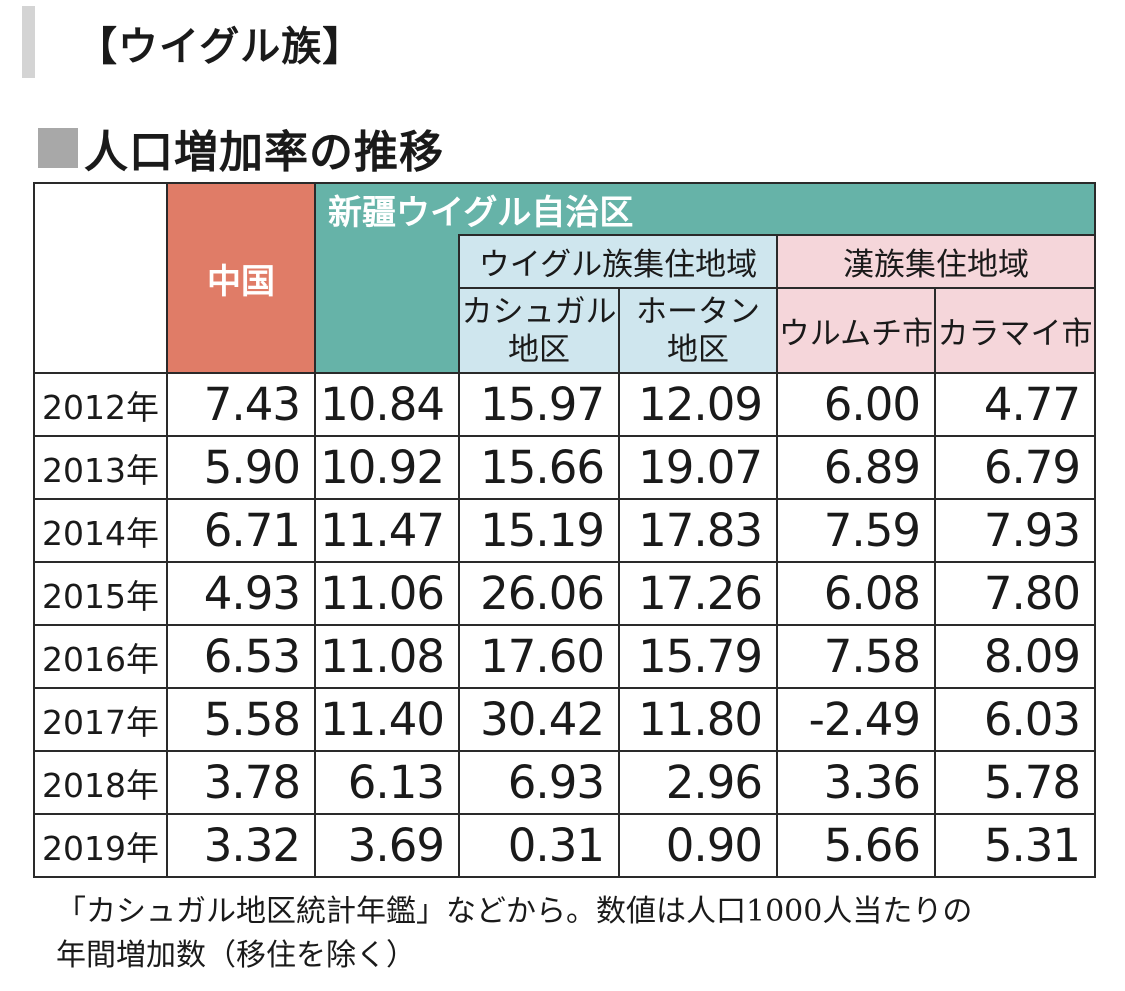  What do you see at coordinates (856, 593) in the screenshot?
I see `value-cell: 6.08` at bounding box center [856, 593].